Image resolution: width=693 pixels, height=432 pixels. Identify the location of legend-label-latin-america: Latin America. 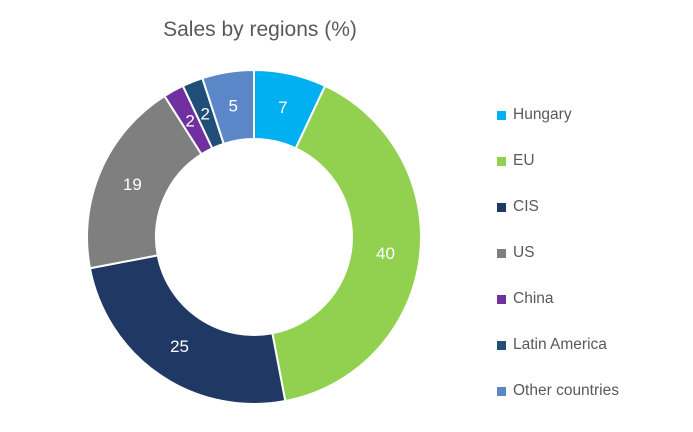
(560, 344).